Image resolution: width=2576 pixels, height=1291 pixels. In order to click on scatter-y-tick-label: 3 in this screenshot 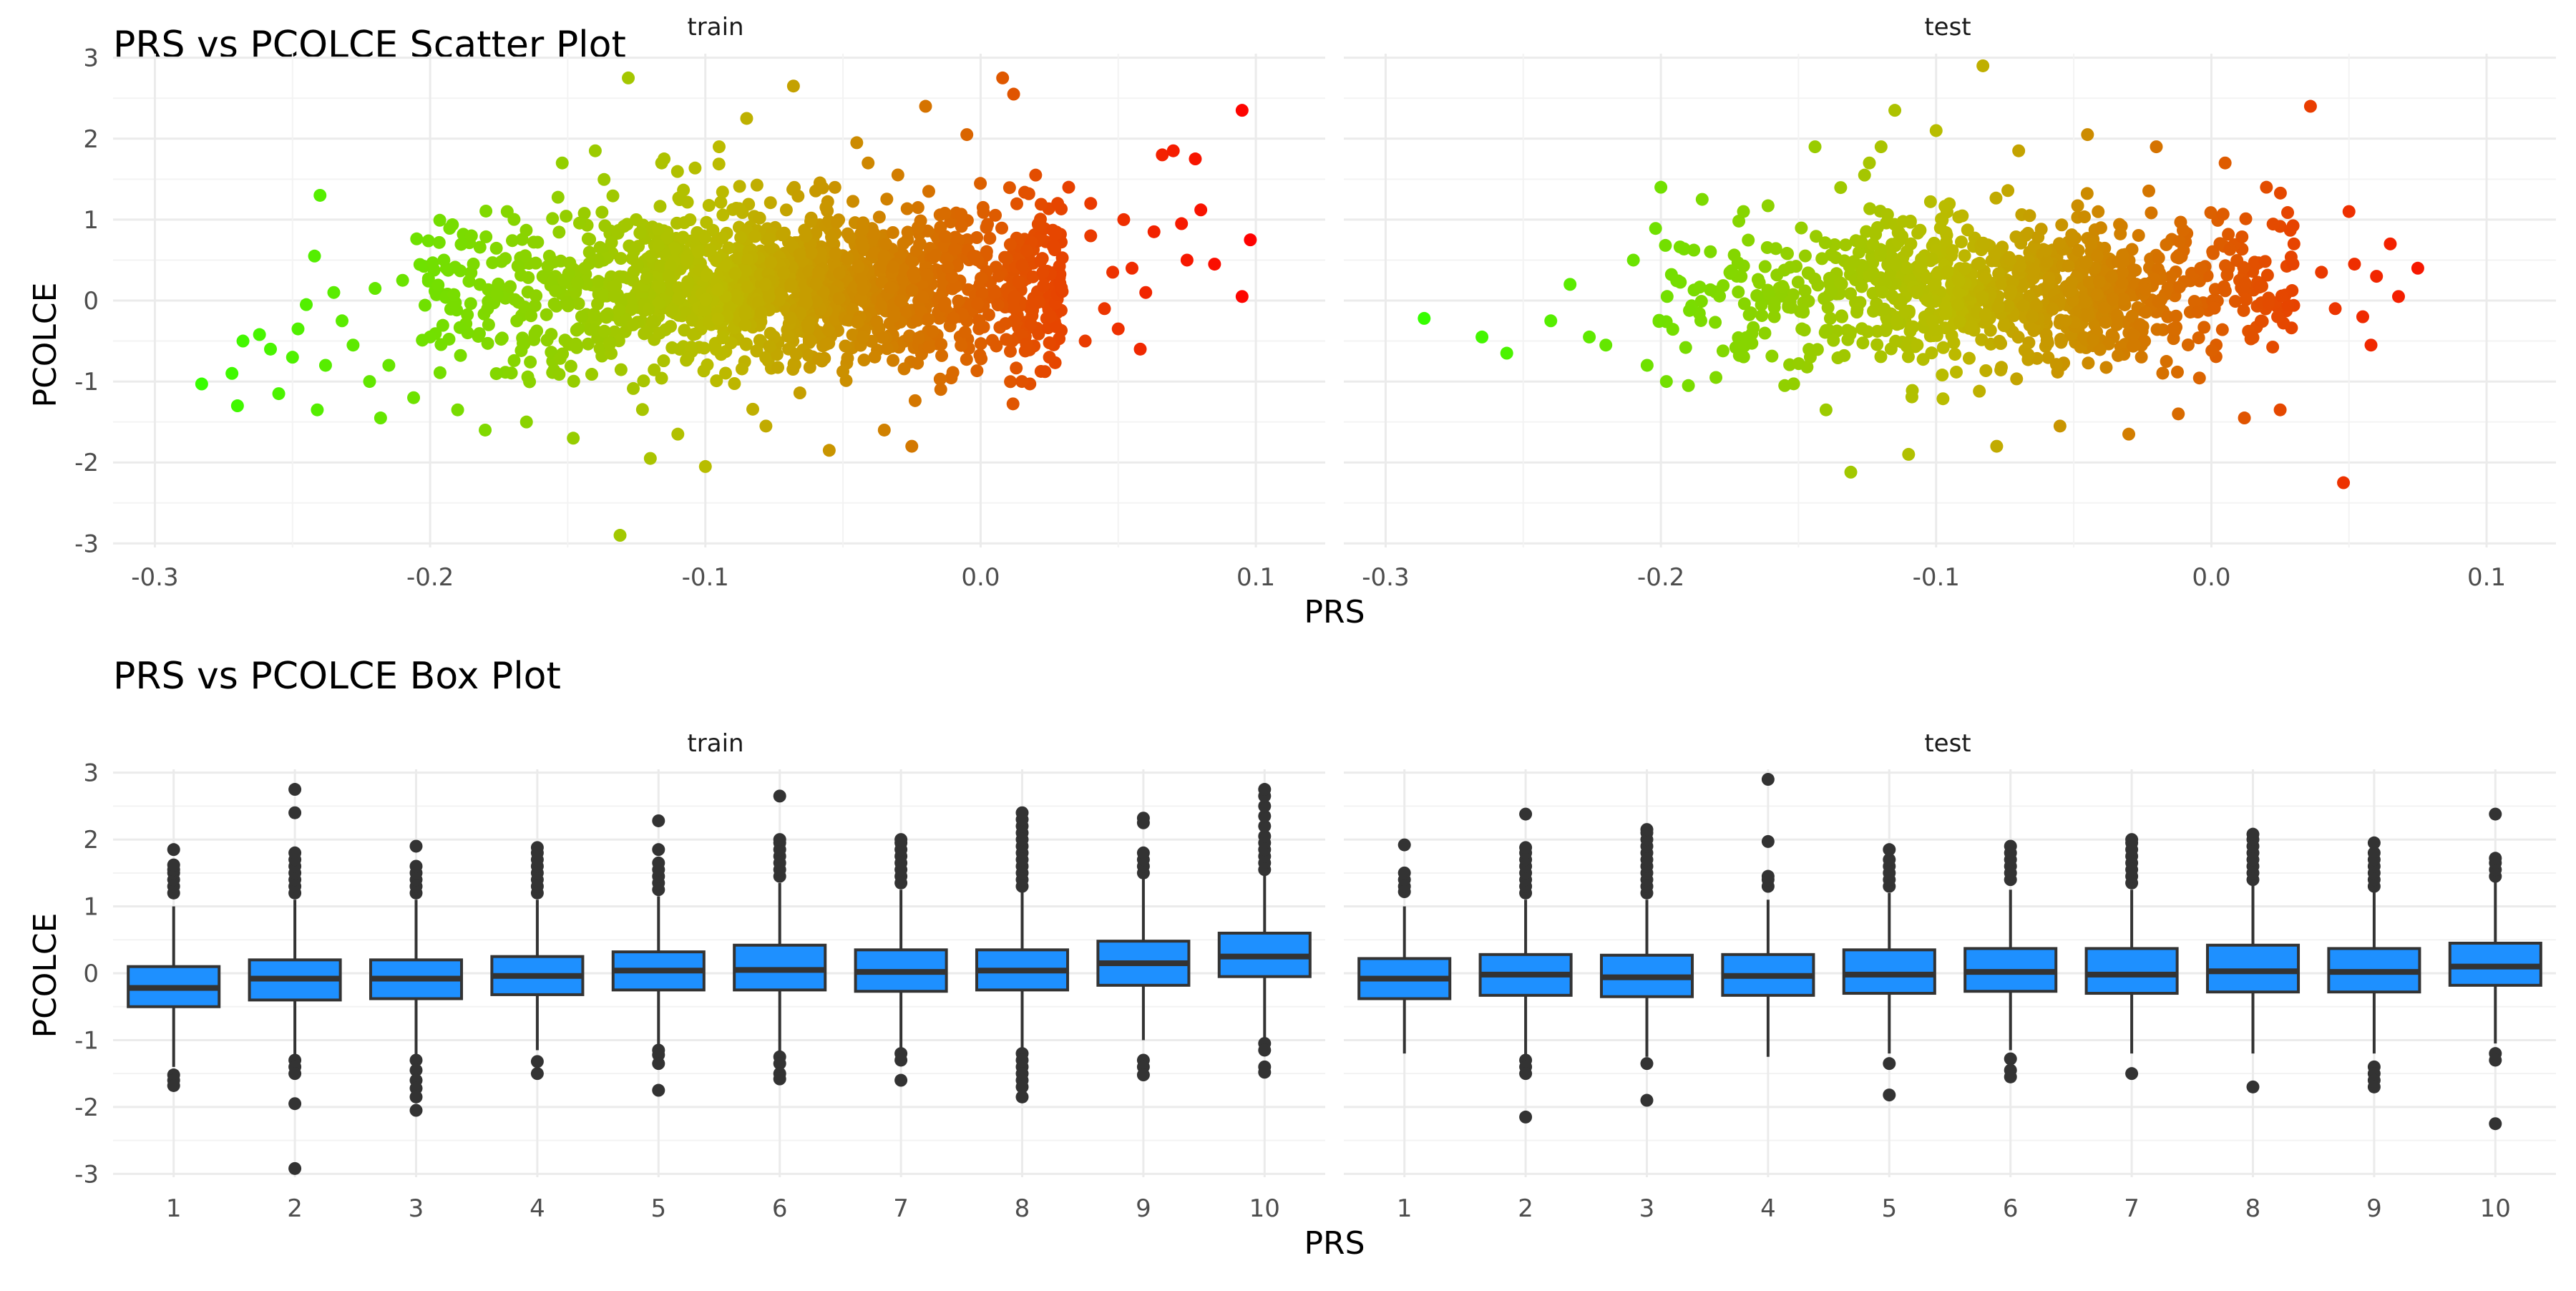, I will do `click(91, 58)`.